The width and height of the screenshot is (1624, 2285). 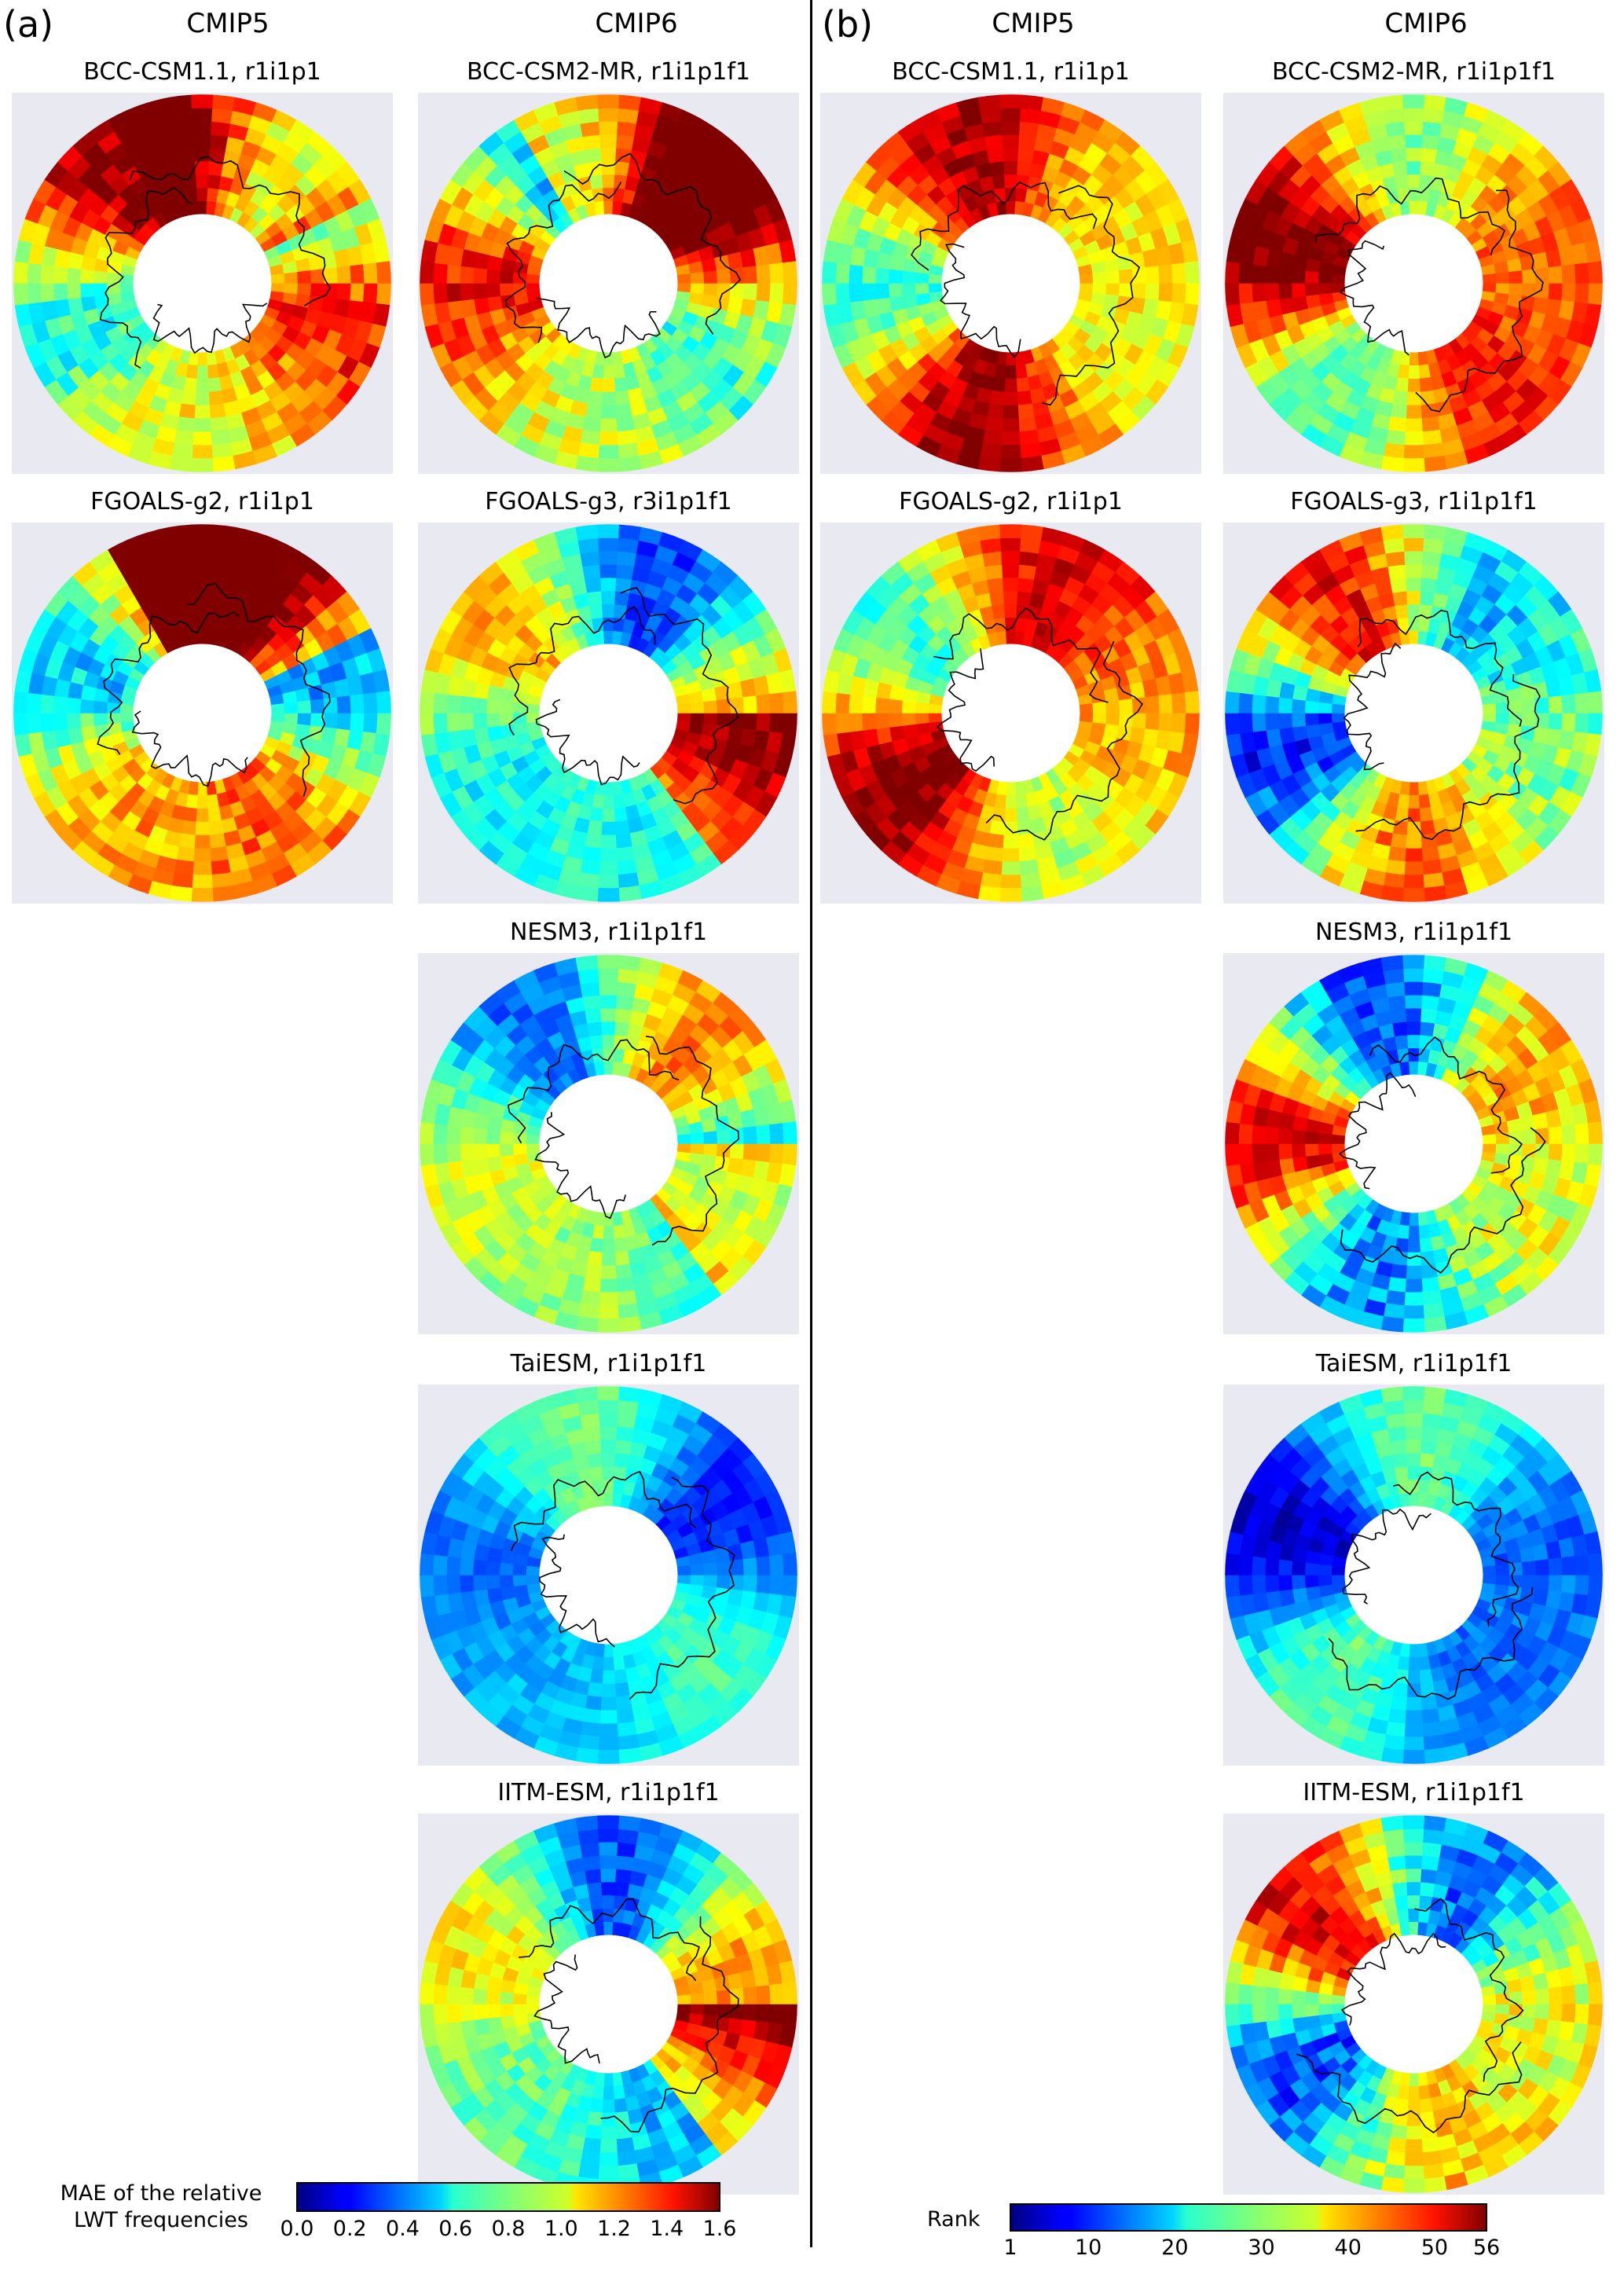 What do you see at coordinates (228, 23) in the screenshot?
I see `column-header-a-cmip5: CMIP5` at bounding box center [228, 23].